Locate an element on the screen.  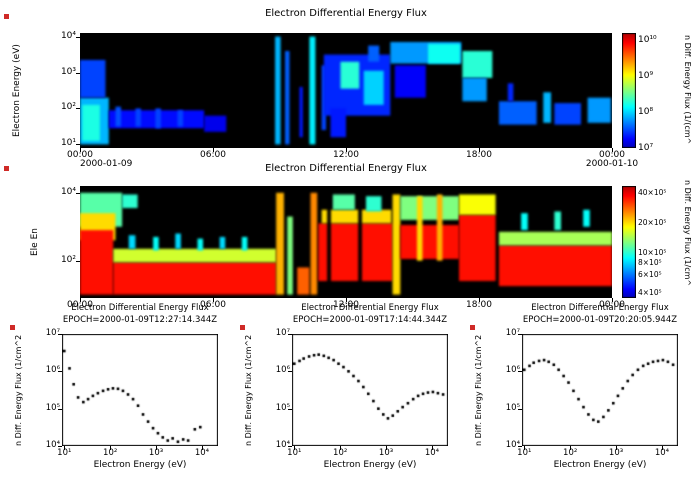
p2-xtick-label: 06:00 is located at coordinates (213, 305).